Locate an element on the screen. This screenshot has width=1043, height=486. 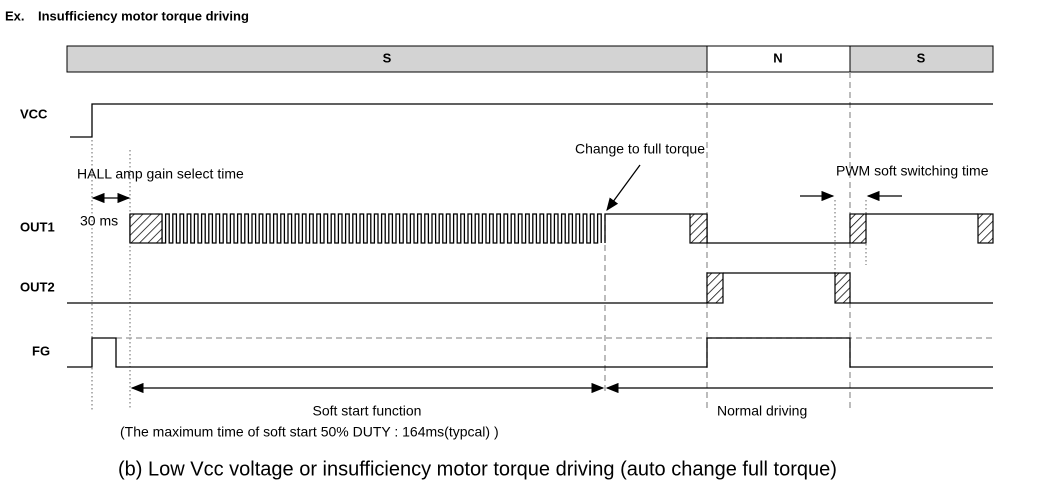
title-prefix: Ex. is located at coordinates (15, 15).